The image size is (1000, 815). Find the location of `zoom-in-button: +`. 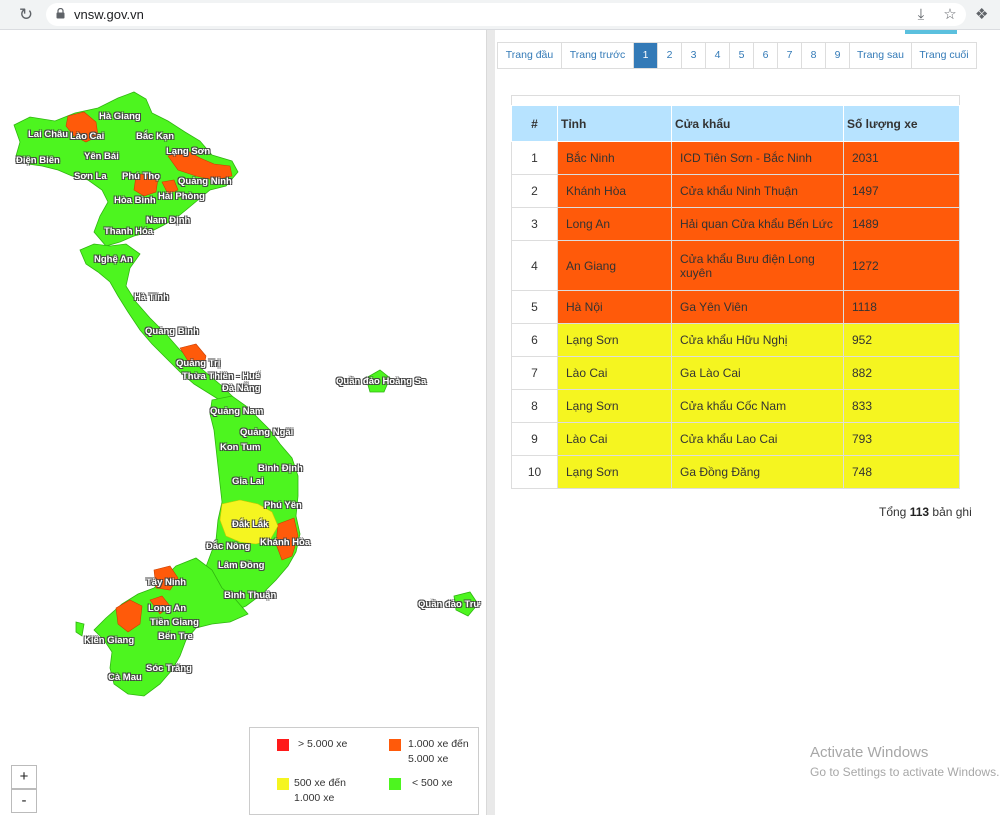

zoom-in-button: + is located at coordinates (24, 777).